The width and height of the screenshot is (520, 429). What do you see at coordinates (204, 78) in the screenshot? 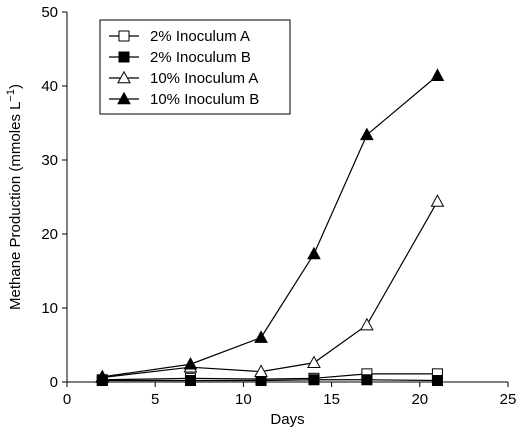
I see `legend-label: 10% Inoculum A` at bounding box center [204, 78].